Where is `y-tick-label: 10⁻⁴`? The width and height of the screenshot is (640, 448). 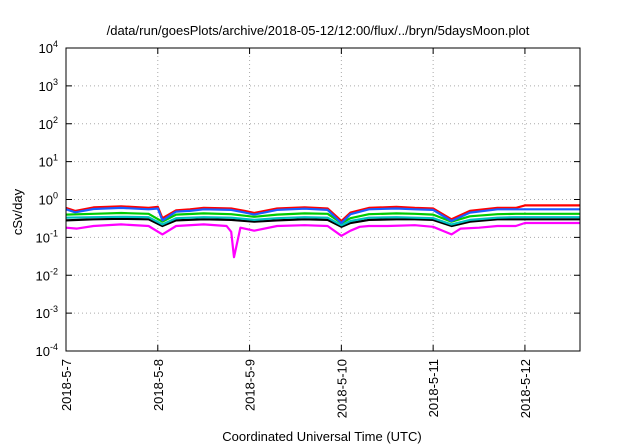
y-tick-label: 10⁻⁴ is located at coordinates (47, 350).